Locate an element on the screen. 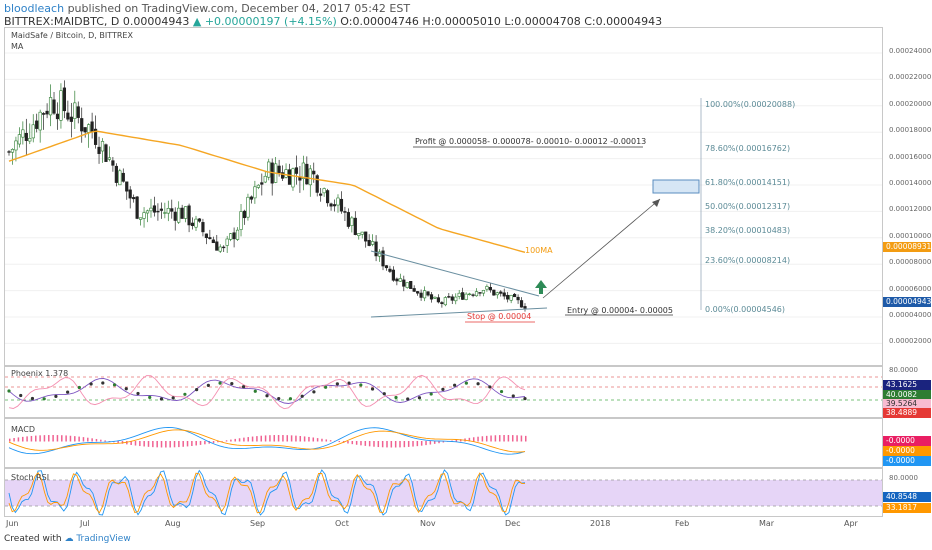  indicator-label: MA is located at coordinates (17, 46).